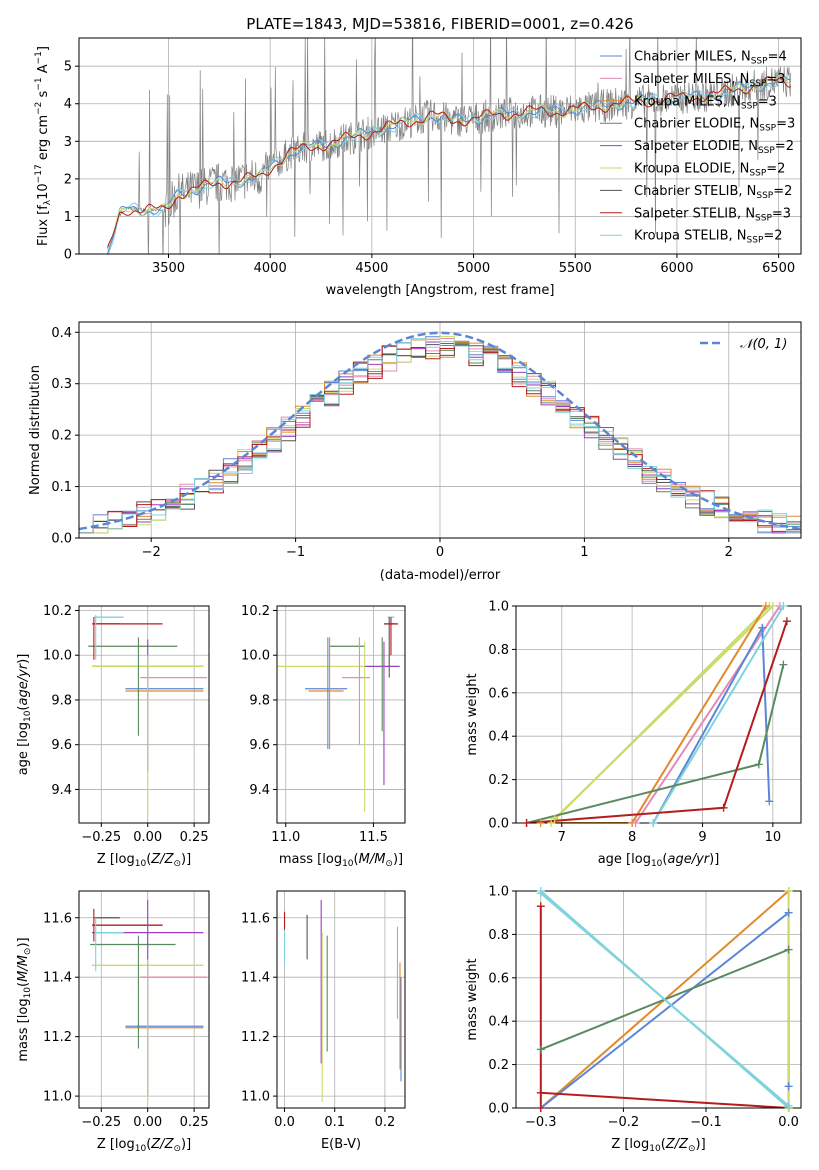  Describe the element at coordinates (562, 837) in the screenshot. I see `x-tick-label: 7` at that location.